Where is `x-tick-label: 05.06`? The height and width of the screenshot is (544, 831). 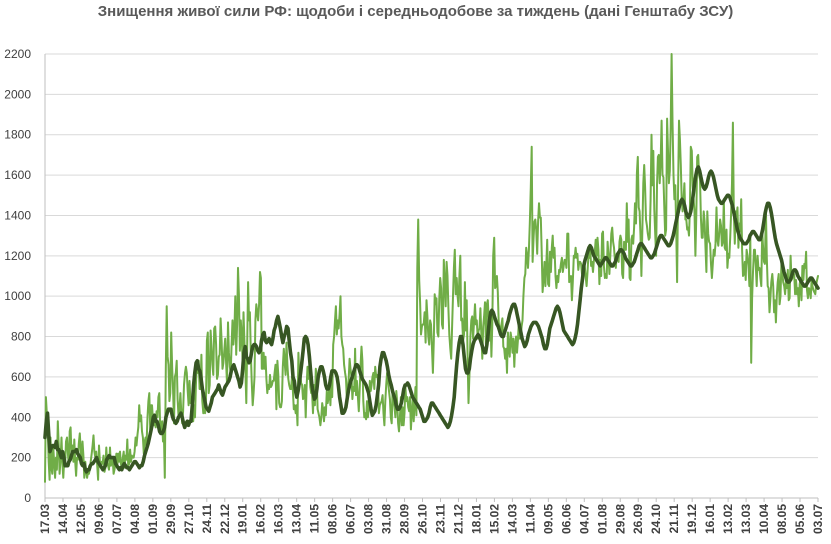 x-tick-label: 05.06 is located at coordinates (800, 519).